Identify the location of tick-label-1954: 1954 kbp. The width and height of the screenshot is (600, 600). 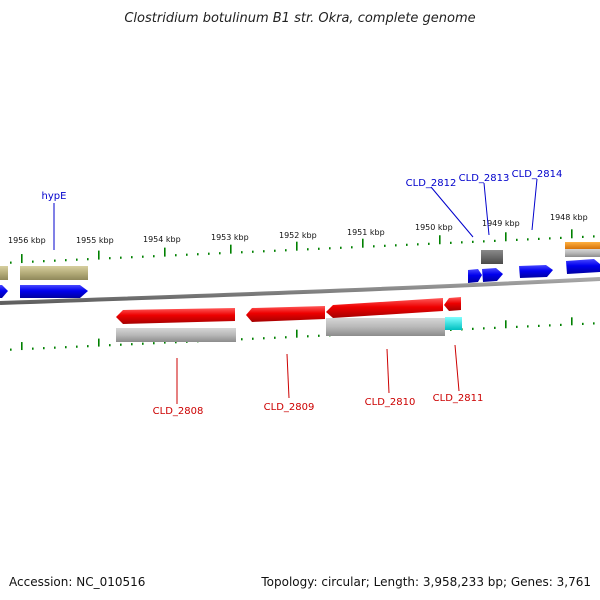
(162, 239).